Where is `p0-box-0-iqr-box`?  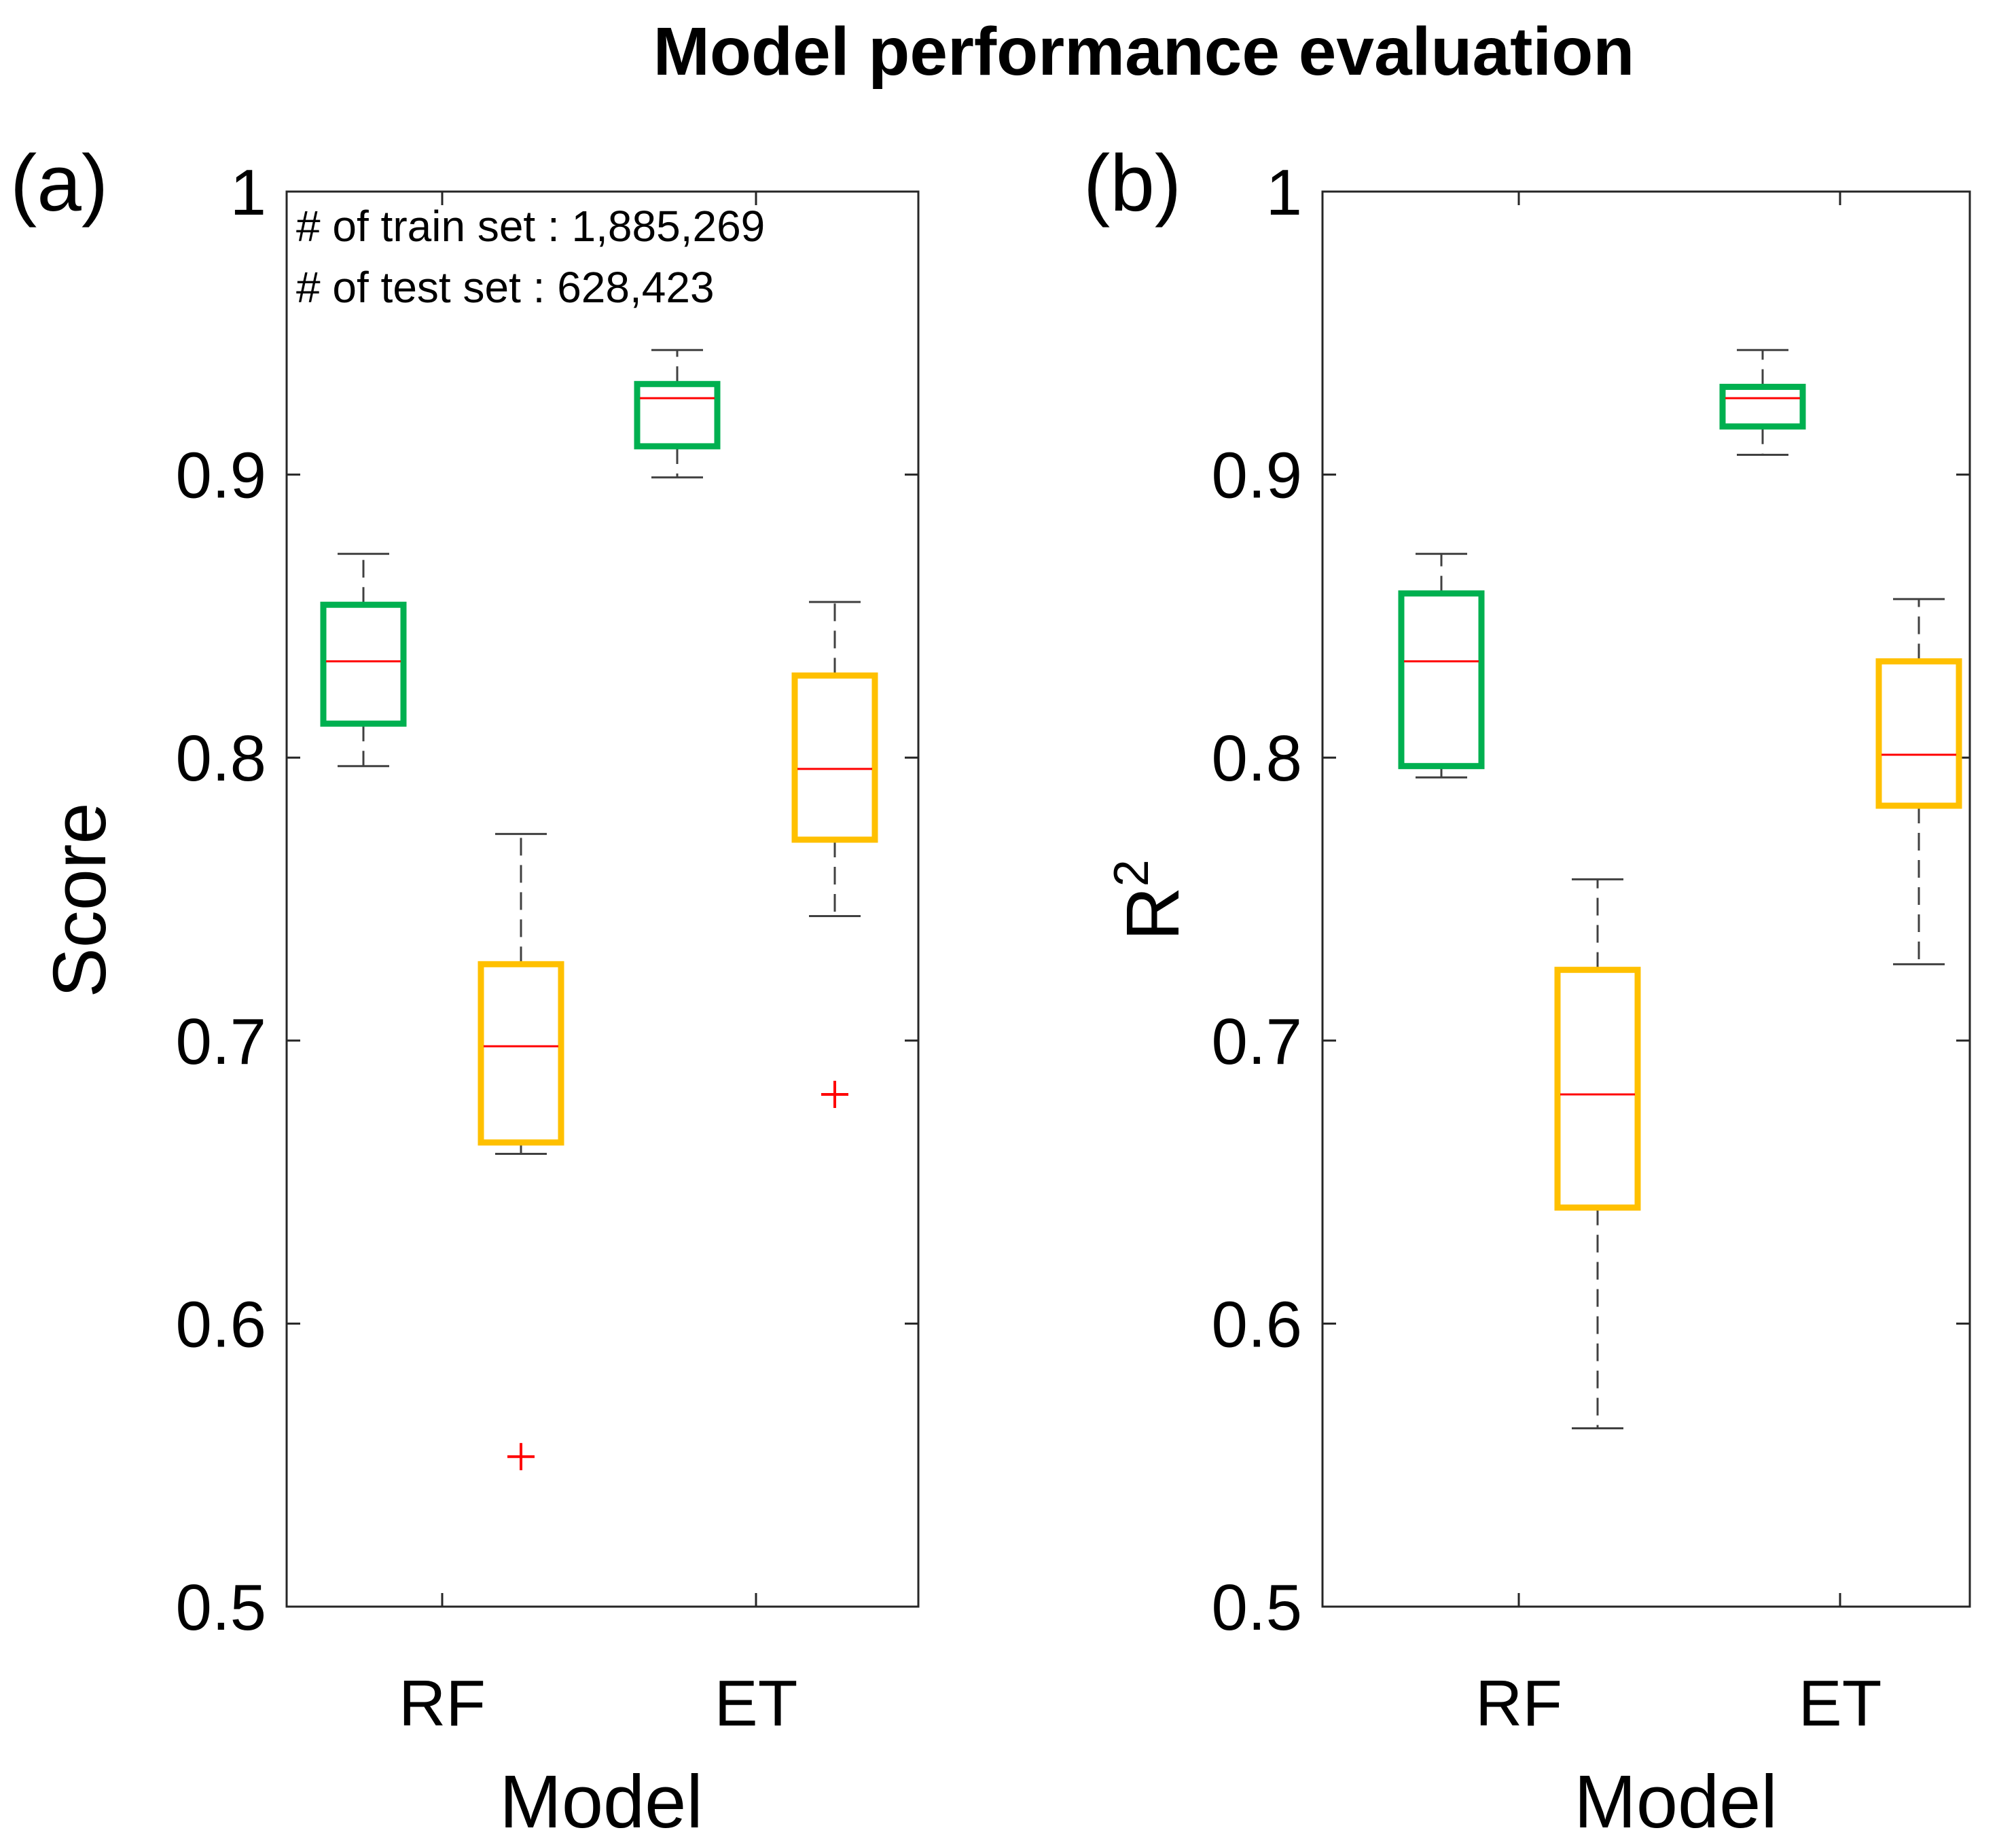 p0-box-0-iqr-box is located at coordinates (363, 664).